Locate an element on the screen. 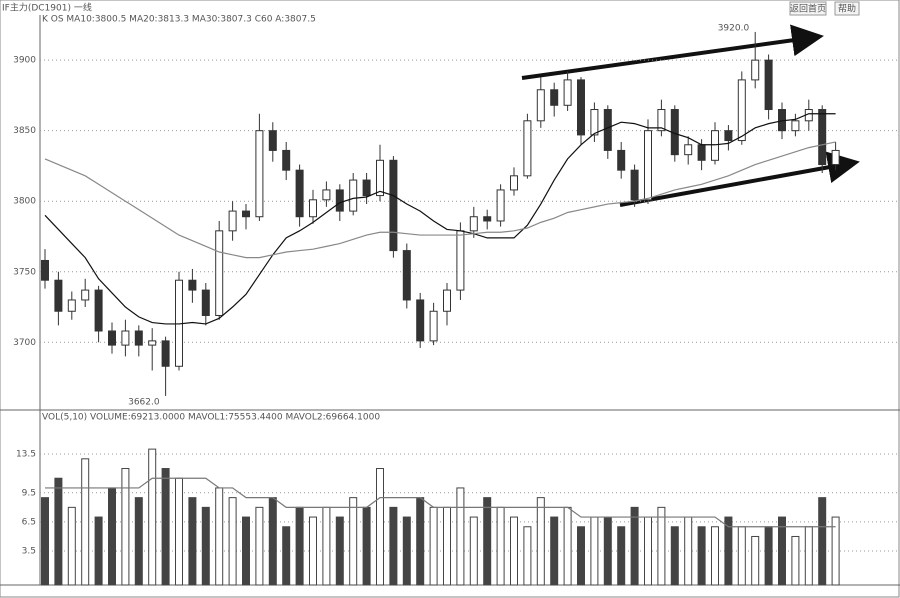 The height and width of the screenshot is (598, 900). y-tick-label: 3900 is located at coordinates (24, 61).